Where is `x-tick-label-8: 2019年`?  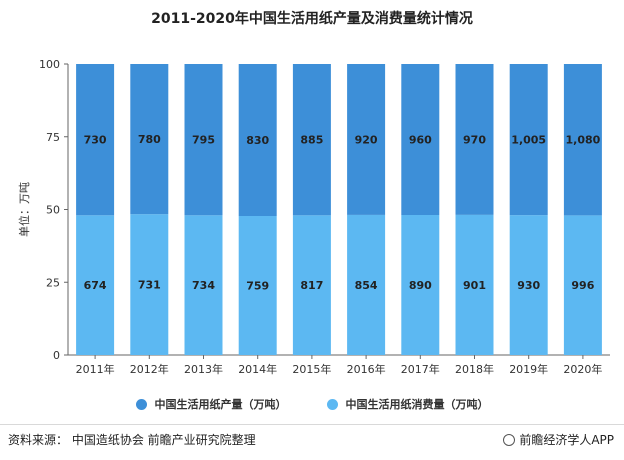
x-tick-label-8: 2019年 is located at coordinates (528, 369).